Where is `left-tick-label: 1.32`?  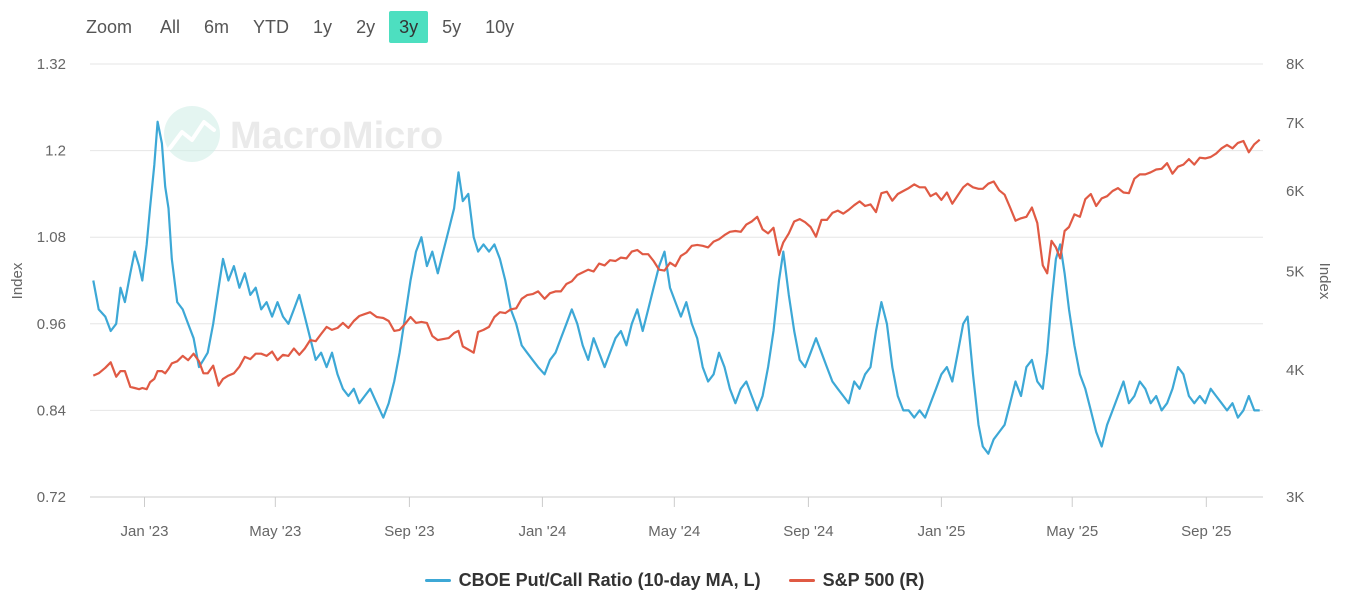 left-tick-label: 1.32 is located at coordinates (51, 64).